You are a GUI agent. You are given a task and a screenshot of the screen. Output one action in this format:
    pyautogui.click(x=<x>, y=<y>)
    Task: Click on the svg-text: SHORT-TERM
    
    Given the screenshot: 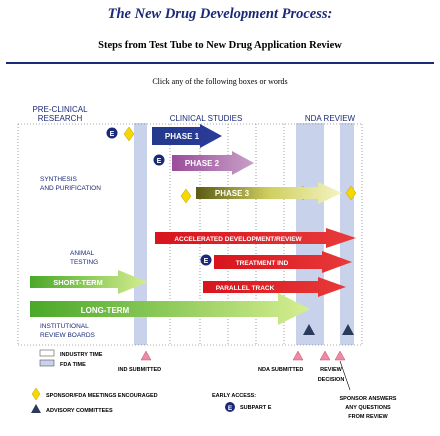 What is the action you would take?
    pyautogui.click(x=78, y=282)
    